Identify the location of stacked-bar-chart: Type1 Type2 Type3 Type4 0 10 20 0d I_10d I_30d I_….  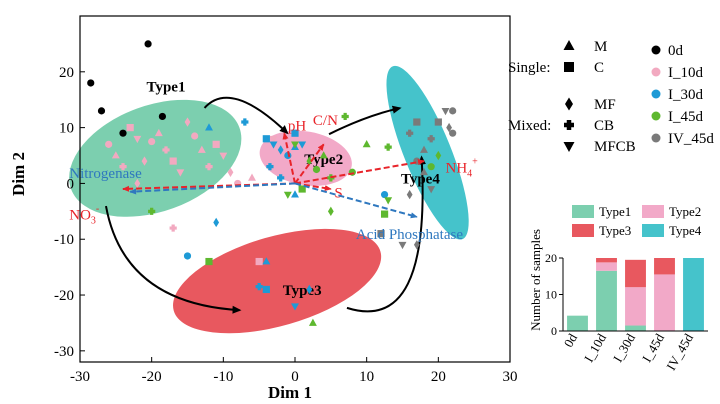
(618, 288).